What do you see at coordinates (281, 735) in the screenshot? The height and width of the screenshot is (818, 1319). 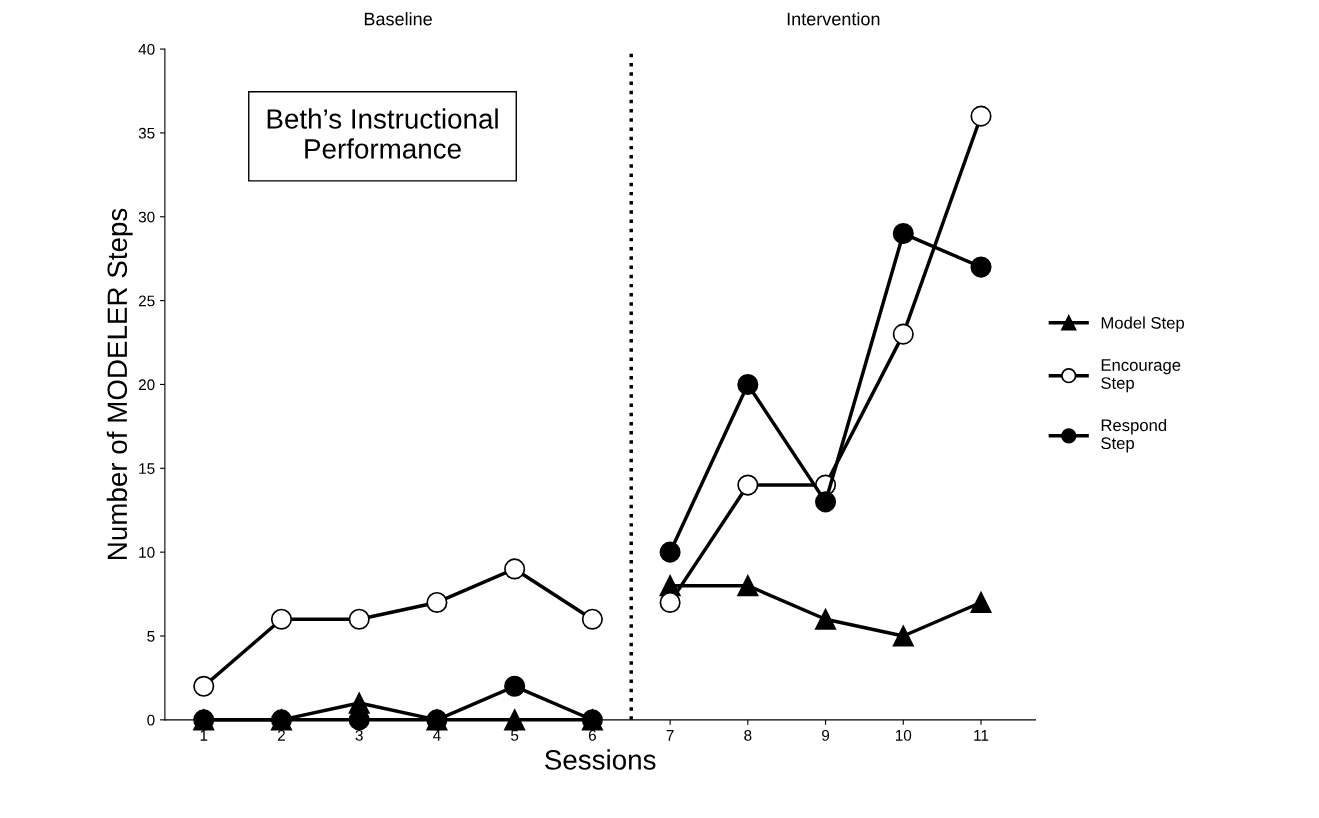 I see `x-tick-label: 2` at bounding box center [281, 735].